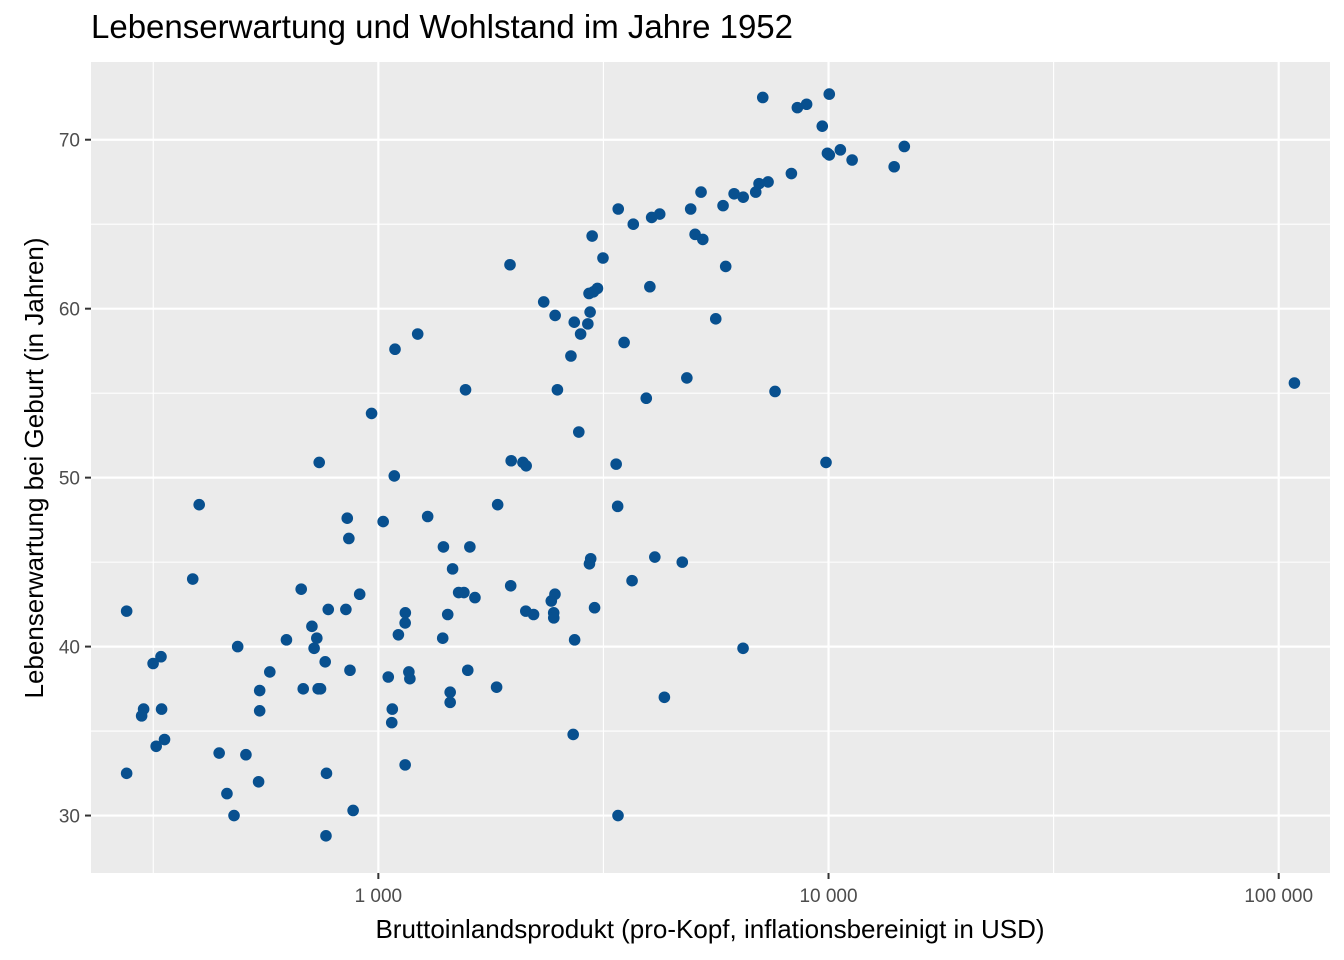 The image size is (1344, 960). Describe the element at coordinates (69, 310) in the screenshot. I see `y-tick-label: 60` at that location.